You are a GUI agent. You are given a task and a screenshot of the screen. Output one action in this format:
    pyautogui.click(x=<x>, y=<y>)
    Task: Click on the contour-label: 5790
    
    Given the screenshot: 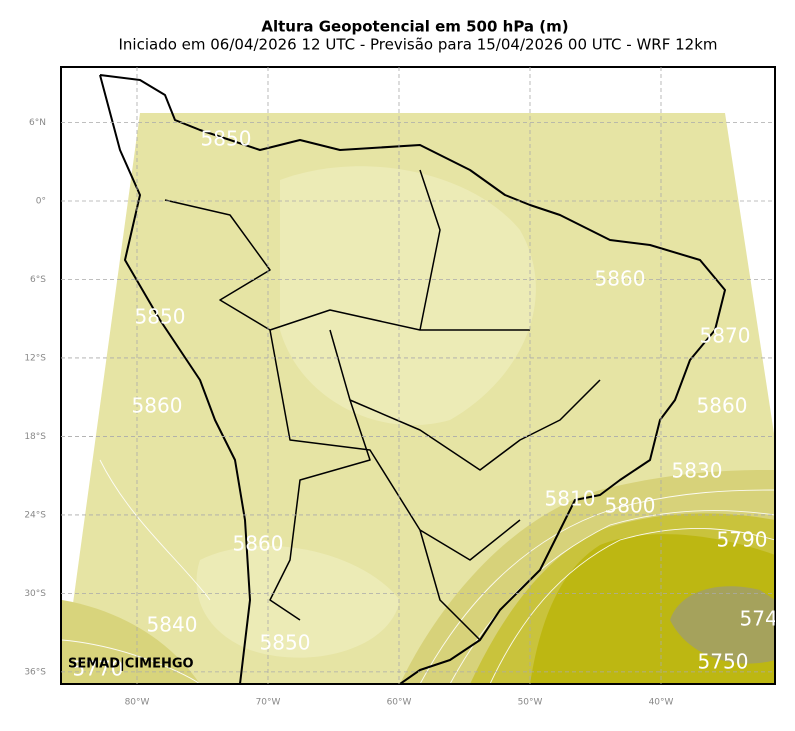 What is the action you would take?
    pyautogui.click(x=742, y=540)
    